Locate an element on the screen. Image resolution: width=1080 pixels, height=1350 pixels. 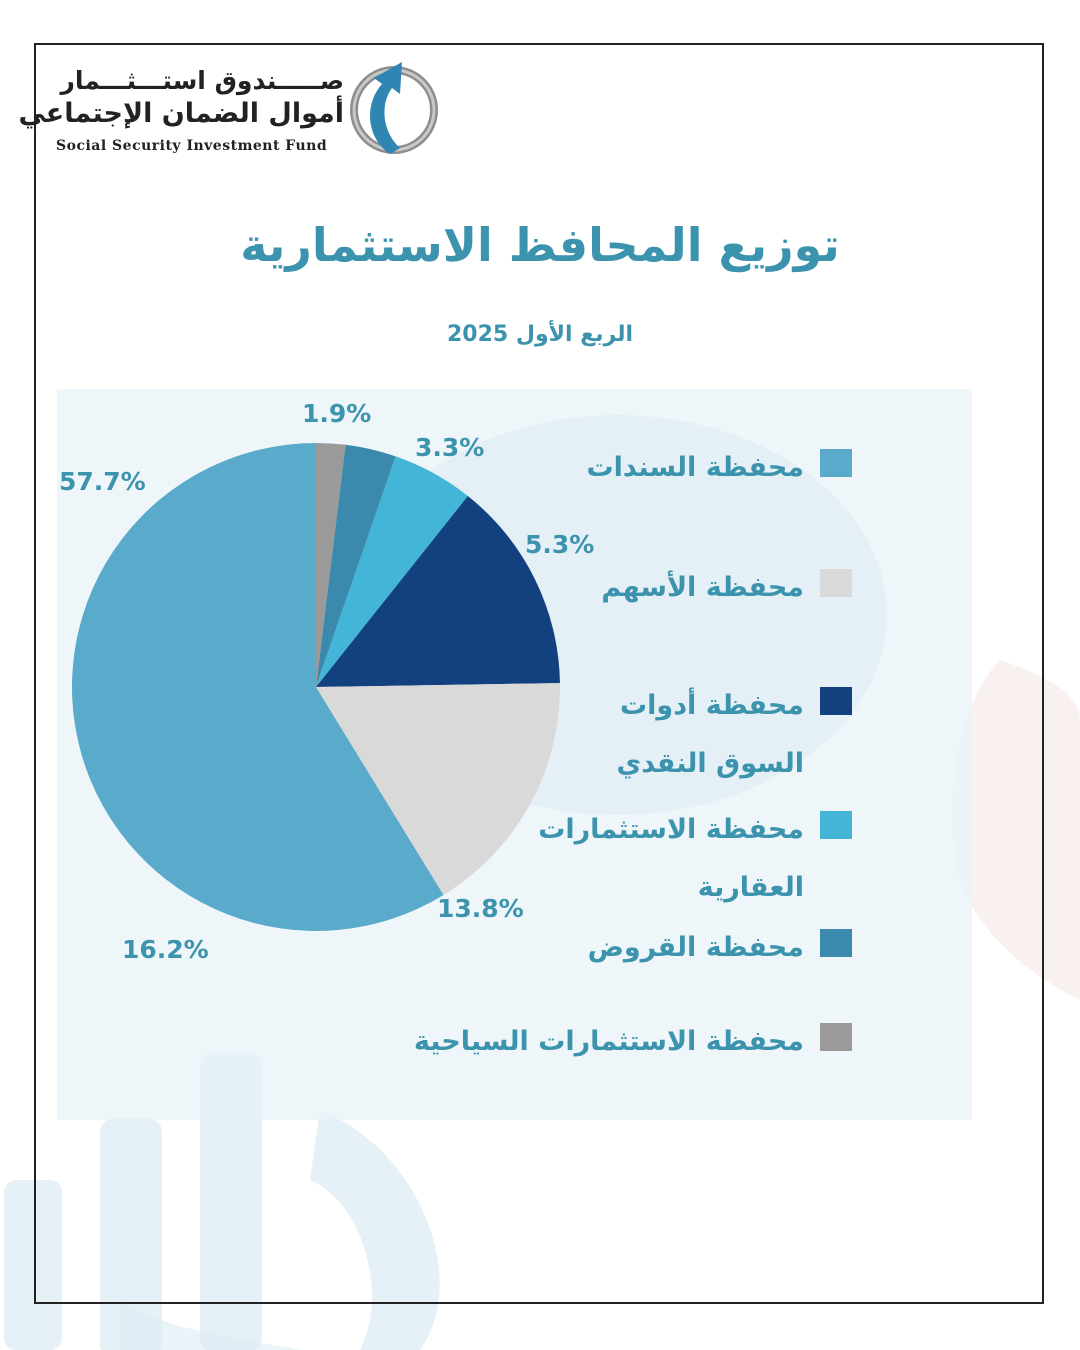
pie-slice-bonds is located at coordinates (257, 687).